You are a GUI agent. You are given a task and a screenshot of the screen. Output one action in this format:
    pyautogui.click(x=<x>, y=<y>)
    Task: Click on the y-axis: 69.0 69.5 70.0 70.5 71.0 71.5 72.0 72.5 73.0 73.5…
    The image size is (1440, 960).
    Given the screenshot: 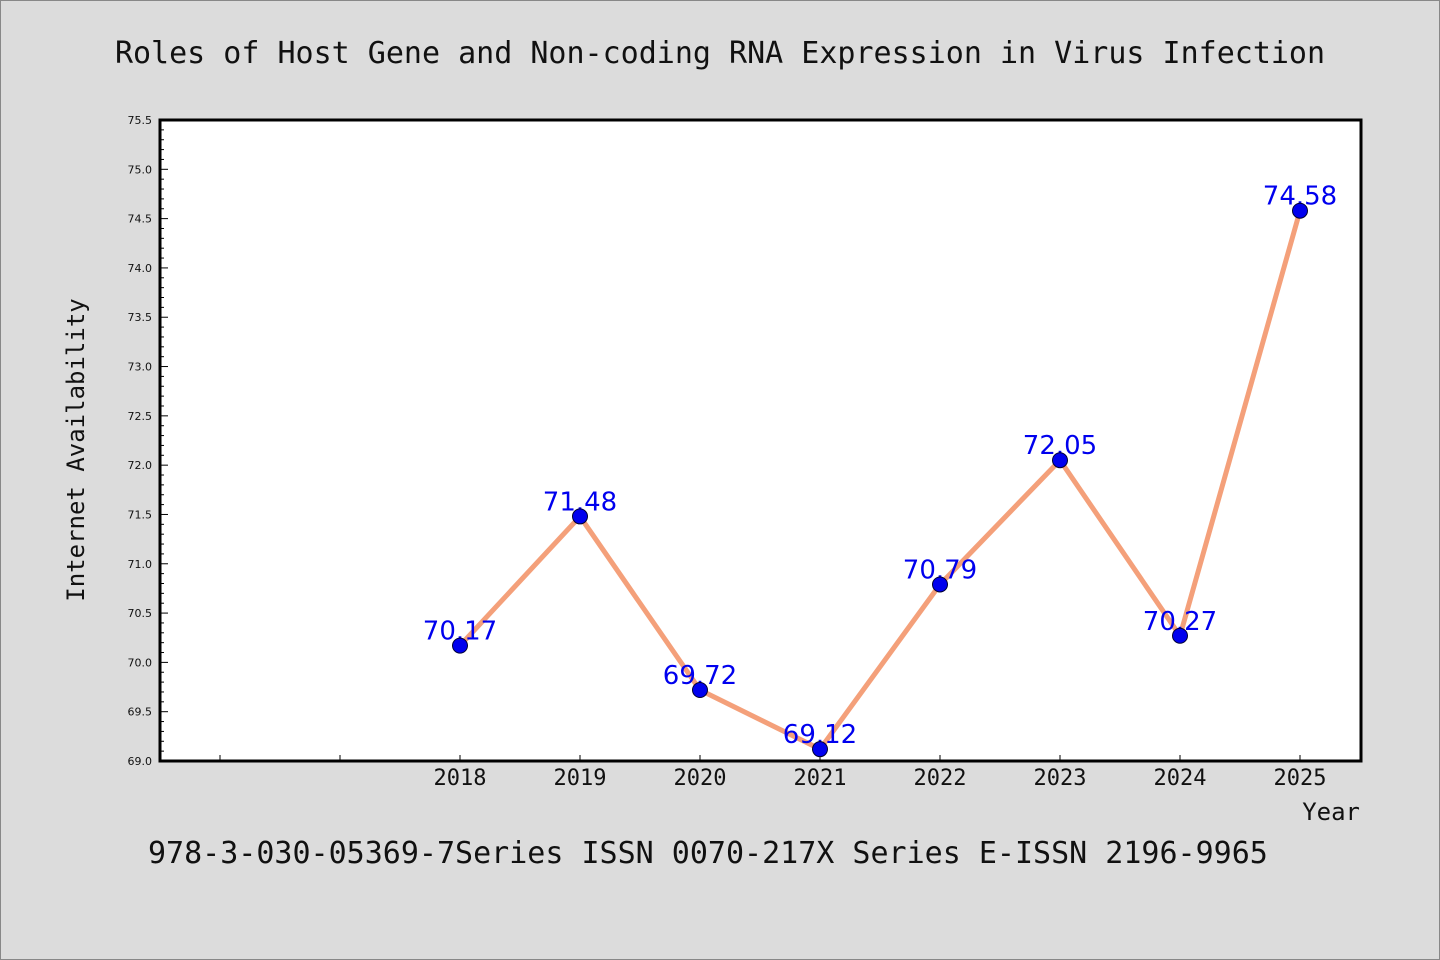 What is the action you would take?
    pyautogui.click(x=148, y=441)
    